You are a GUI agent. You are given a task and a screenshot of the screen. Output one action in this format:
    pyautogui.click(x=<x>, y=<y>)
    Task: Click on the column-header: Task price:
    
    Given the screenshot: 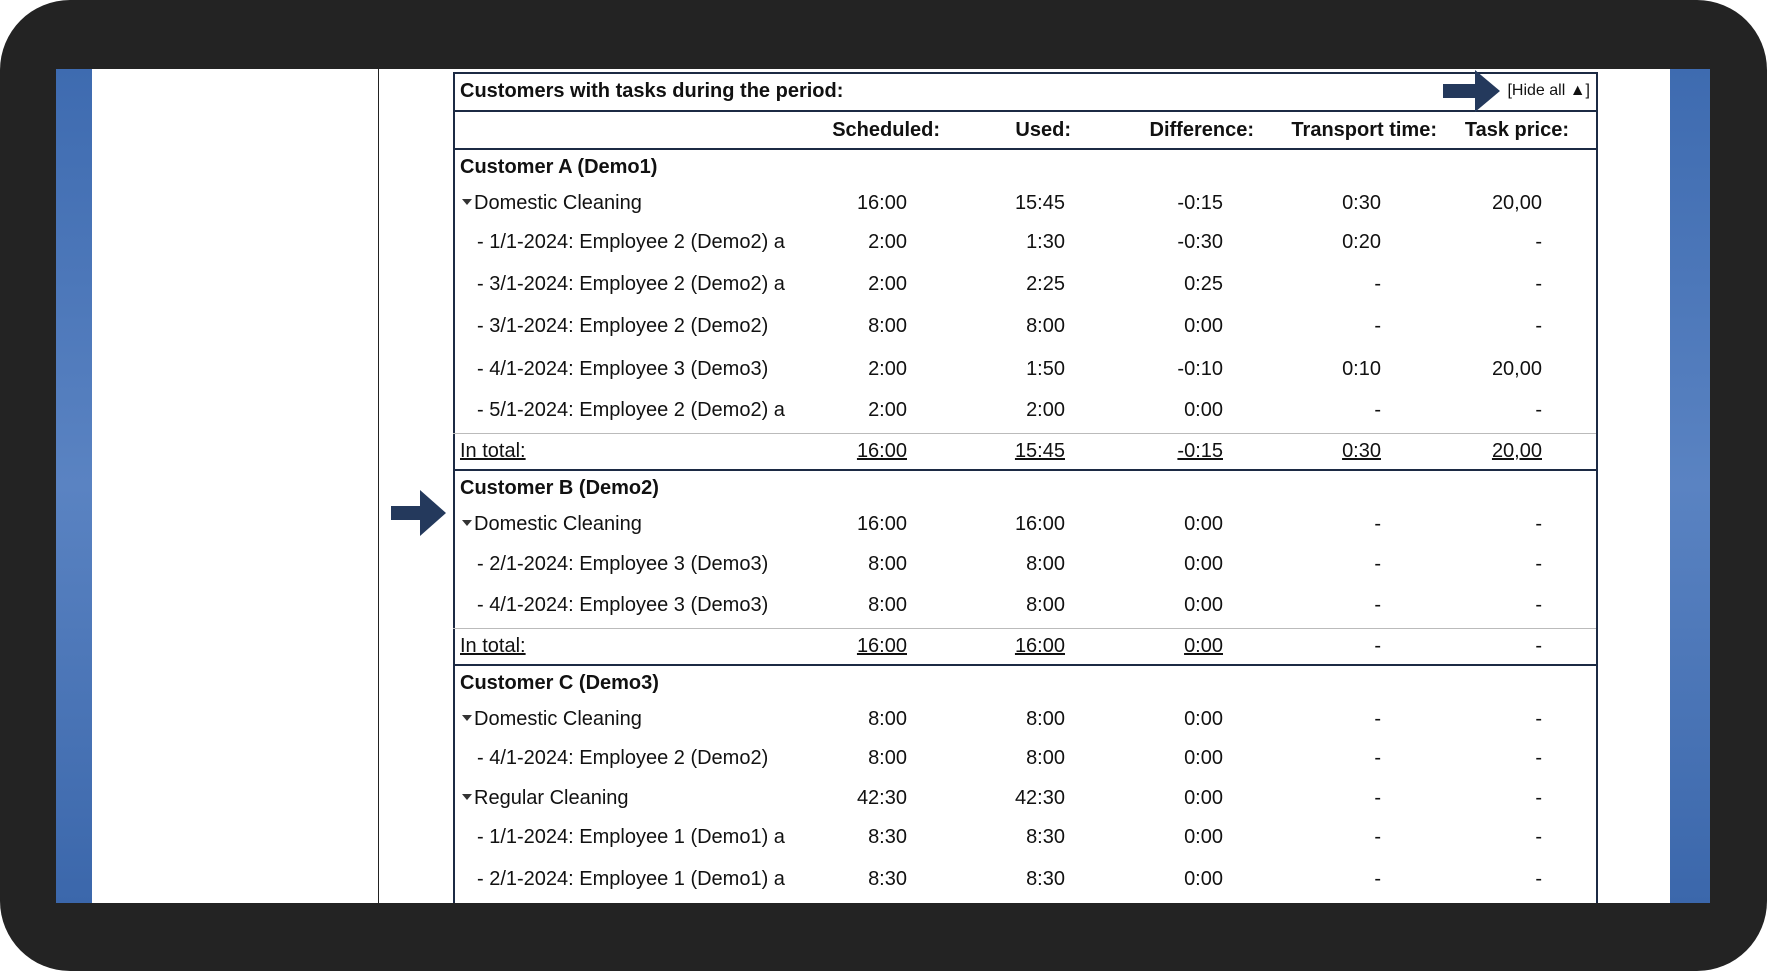 What is the action you would take?
    pyautogui.click(x=1516, y=130)
    